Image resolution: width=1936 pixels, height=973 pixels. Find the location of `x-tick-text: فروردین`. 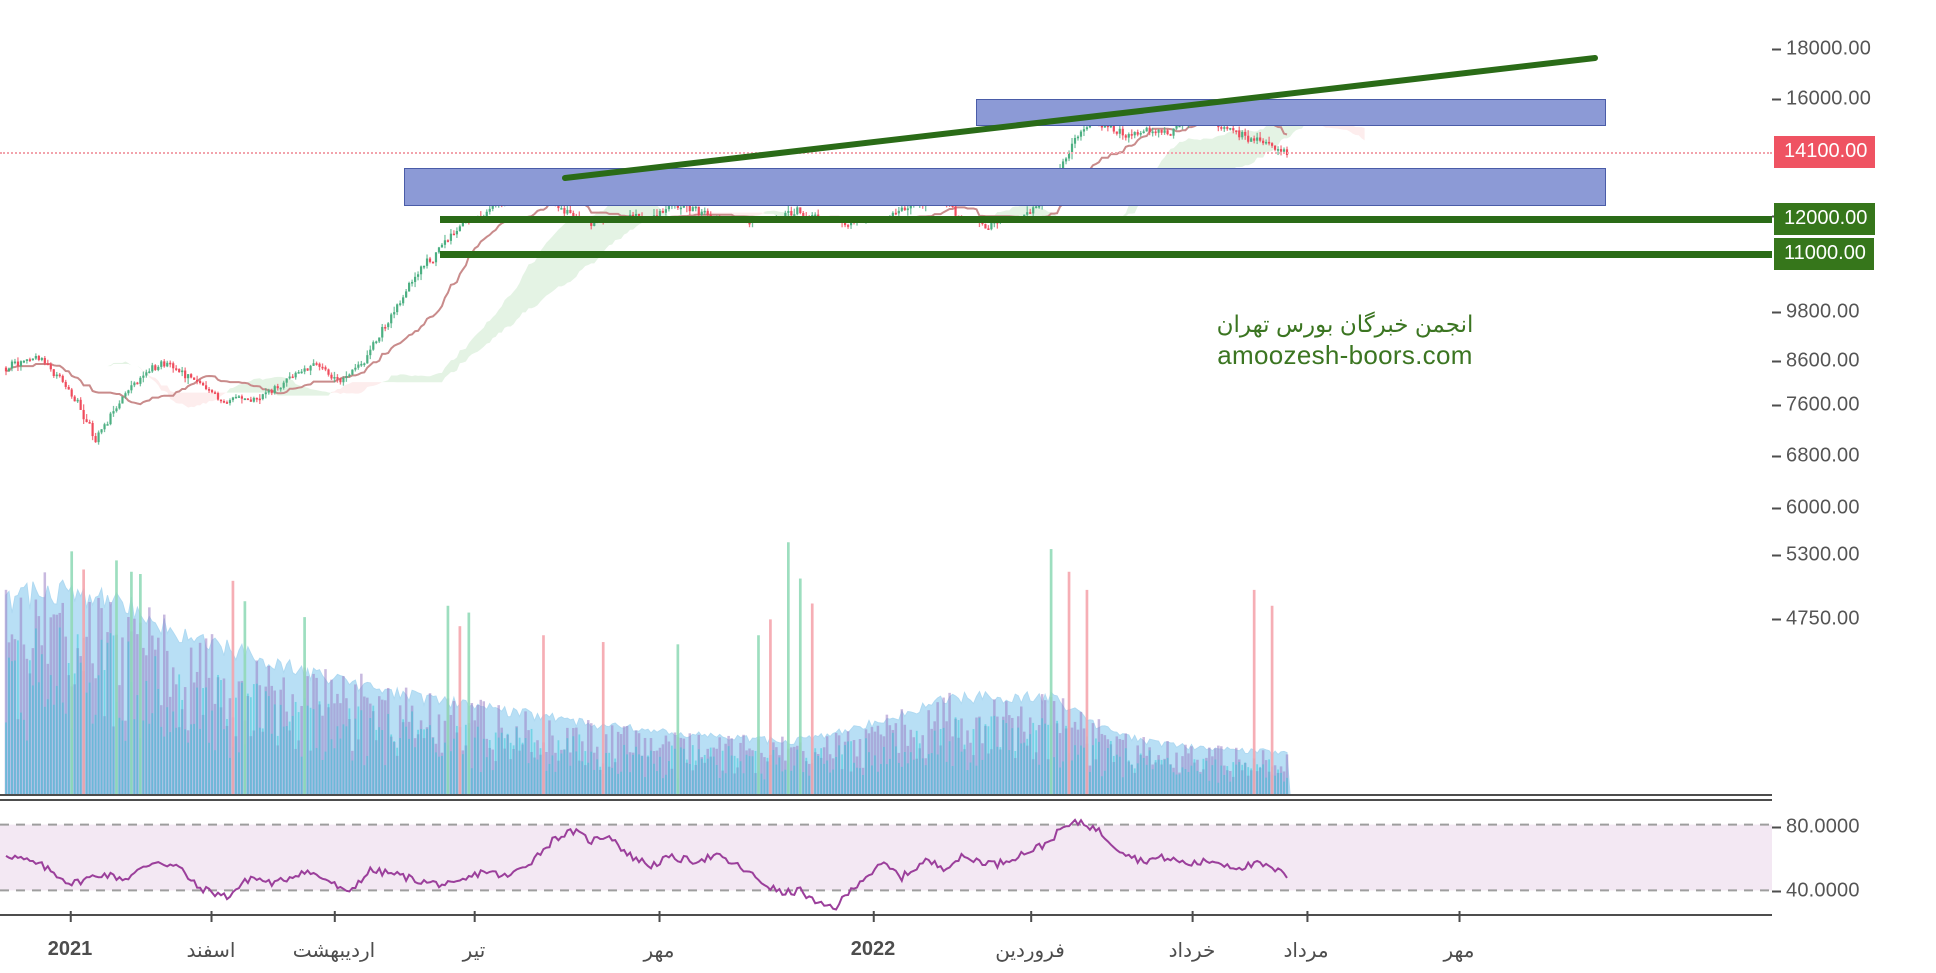

x-tick-text: فروردین is located at coordinates (1030, 951).